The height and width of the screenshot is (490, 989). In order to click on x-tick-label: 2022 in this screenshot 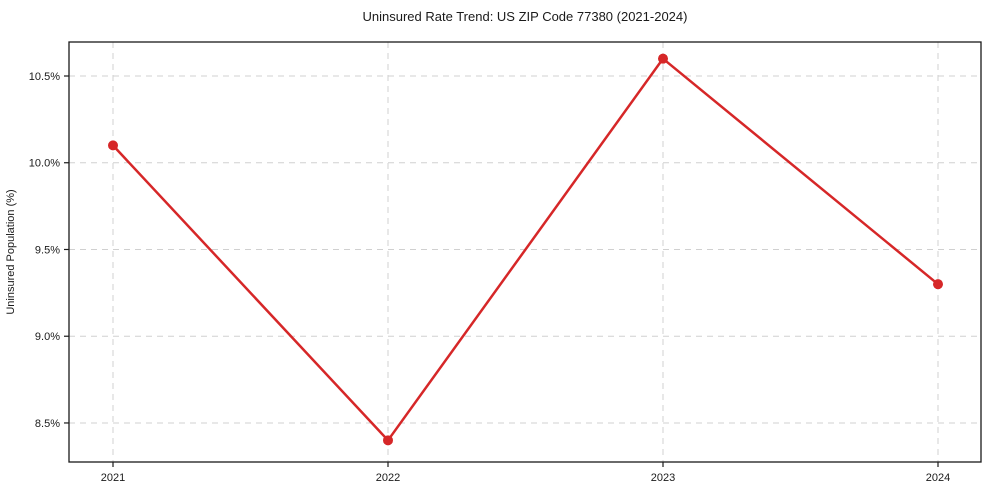, I will do `click(388, 478)`.